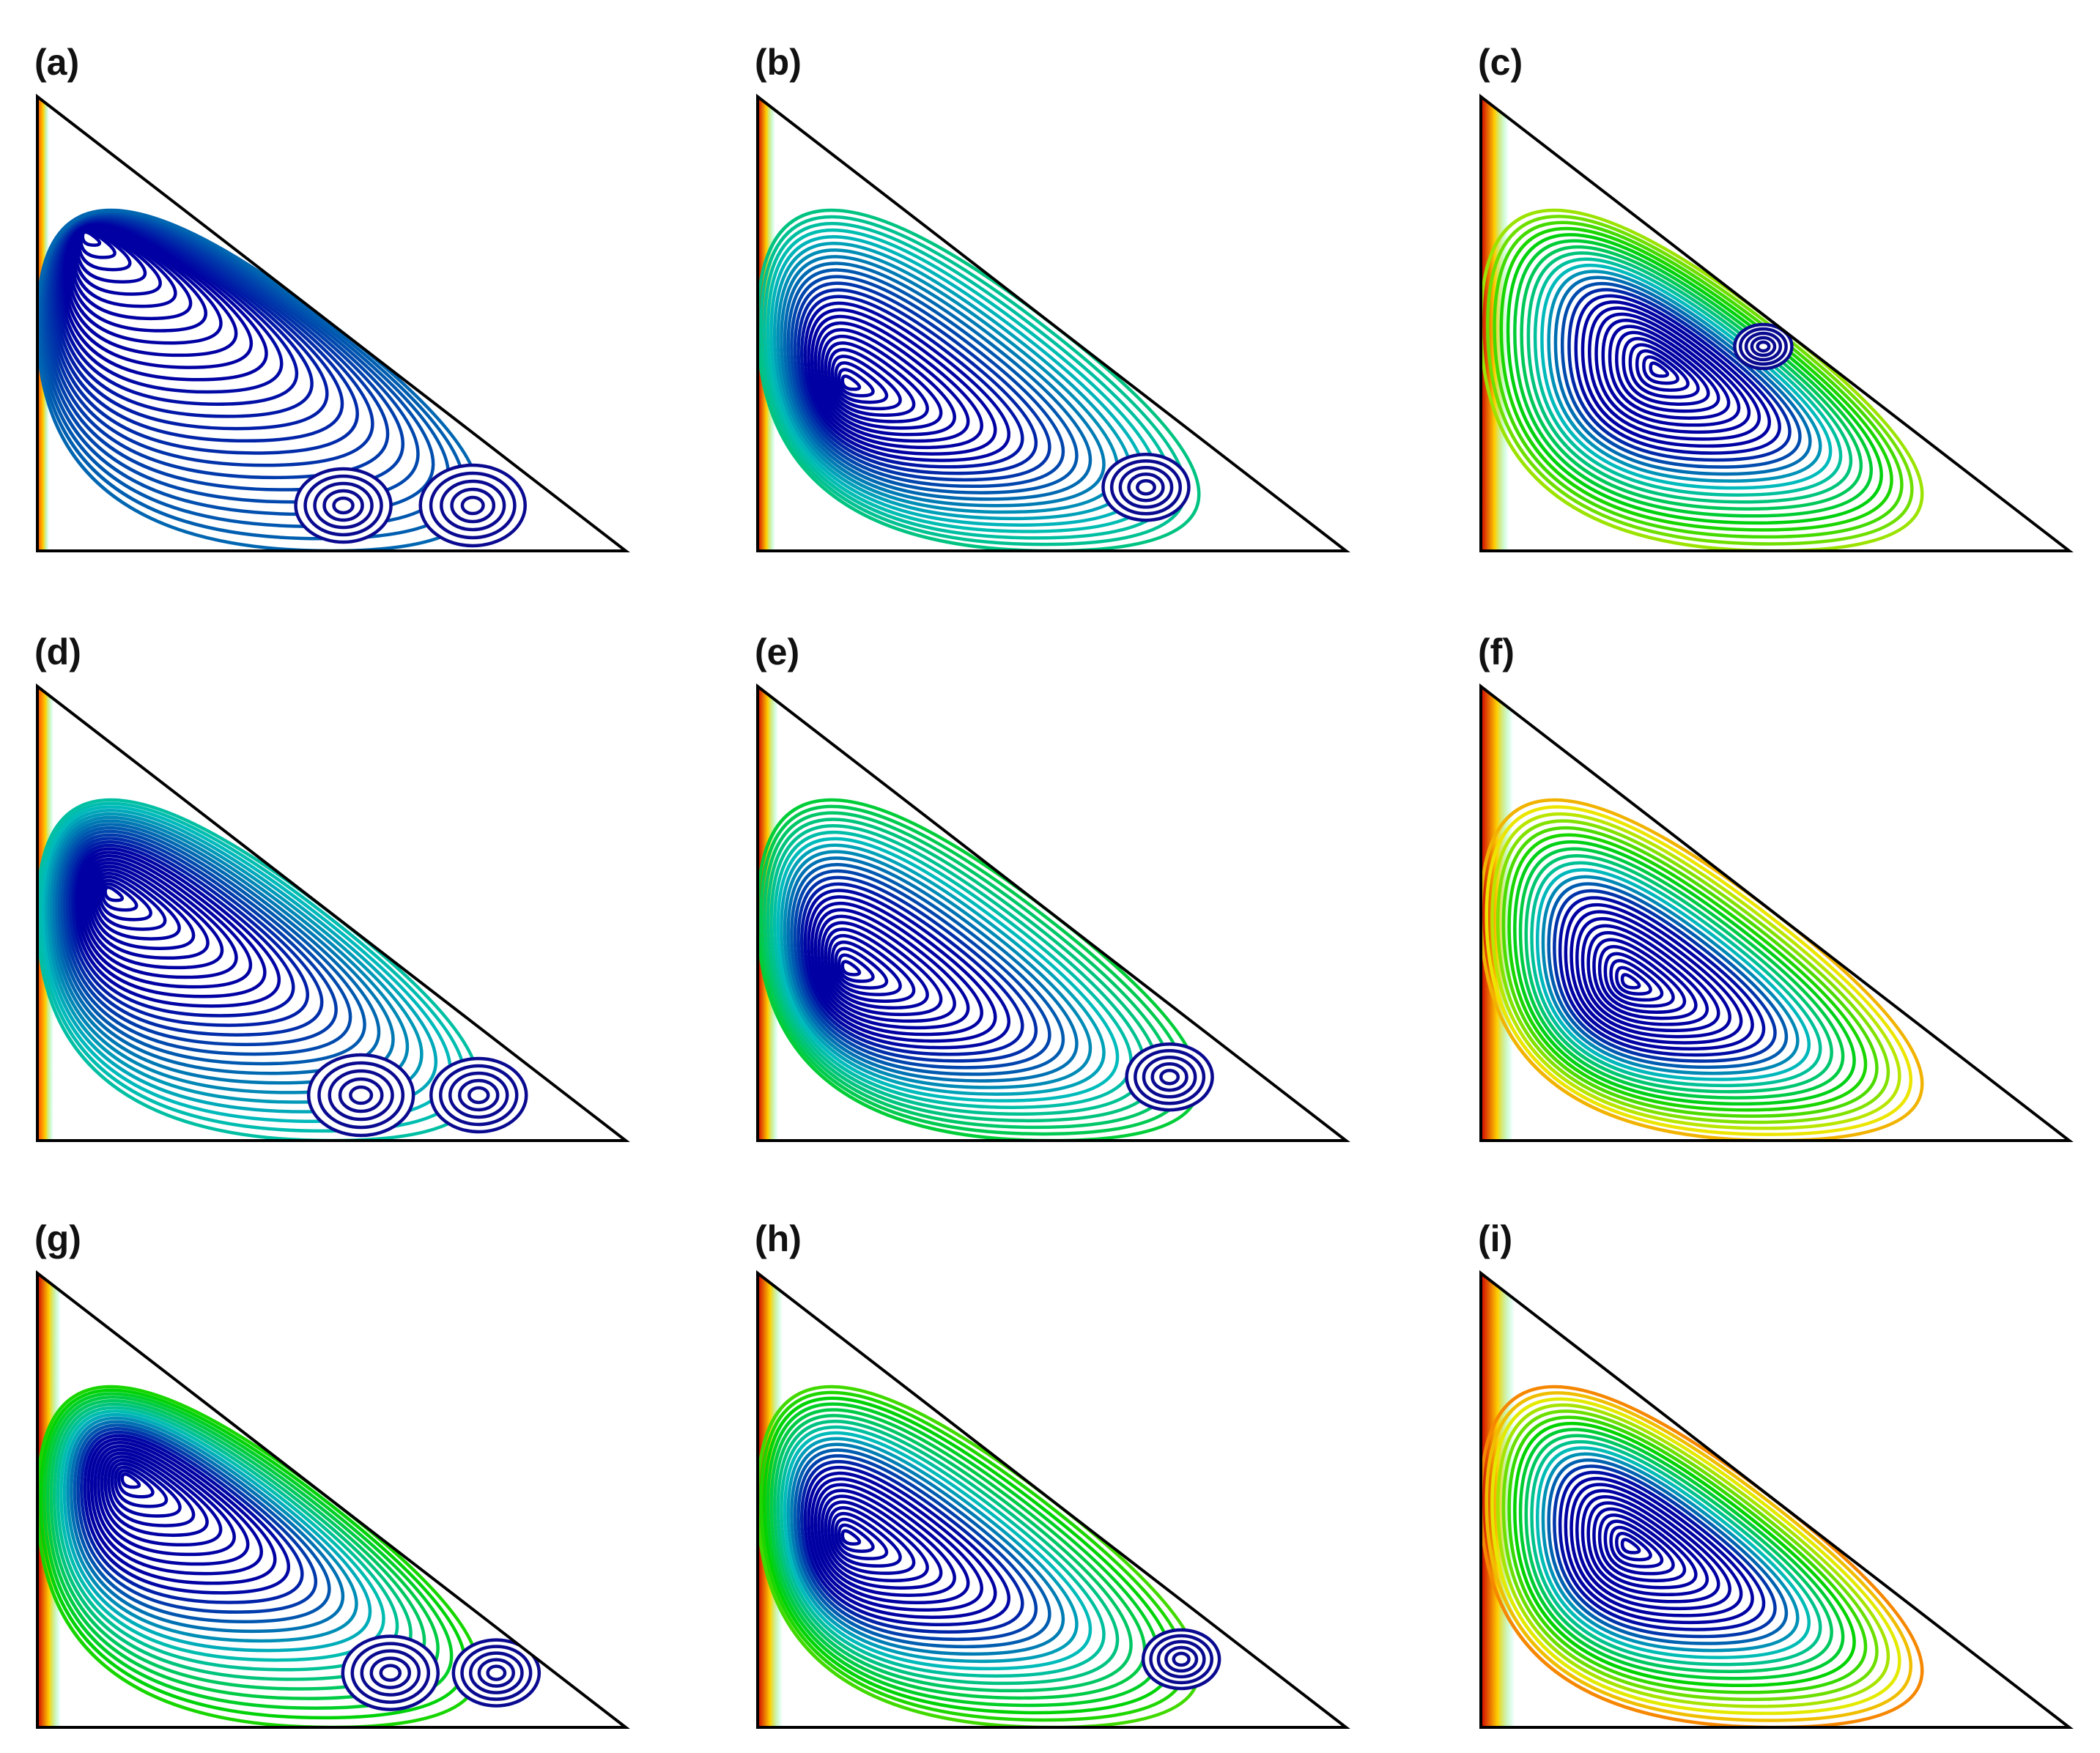 The image size is (2100, 1753). Describe the element at coordinates (1500, 62) in the screenshot. I see `panel-label: (c)` at that location.